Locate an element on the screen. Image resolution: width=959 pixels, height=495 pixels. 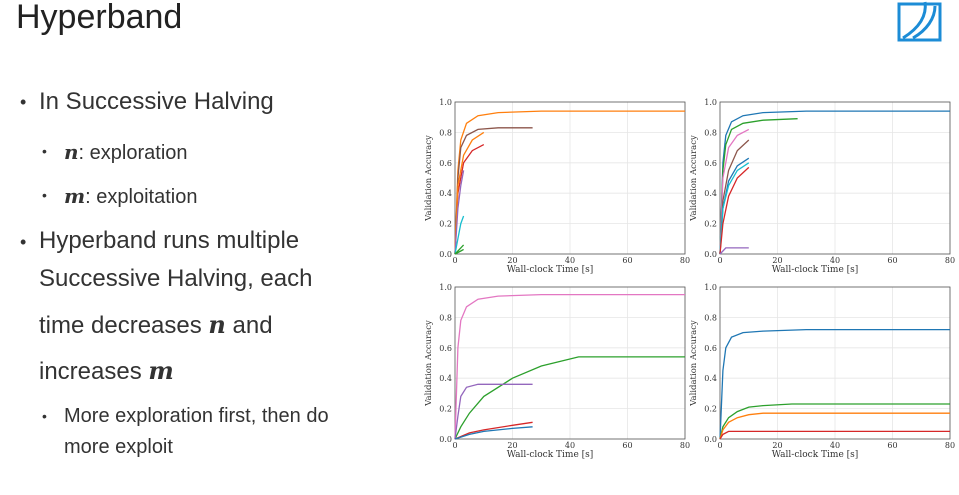
exploration-text: : exploration is located at coordinates (133, 153).